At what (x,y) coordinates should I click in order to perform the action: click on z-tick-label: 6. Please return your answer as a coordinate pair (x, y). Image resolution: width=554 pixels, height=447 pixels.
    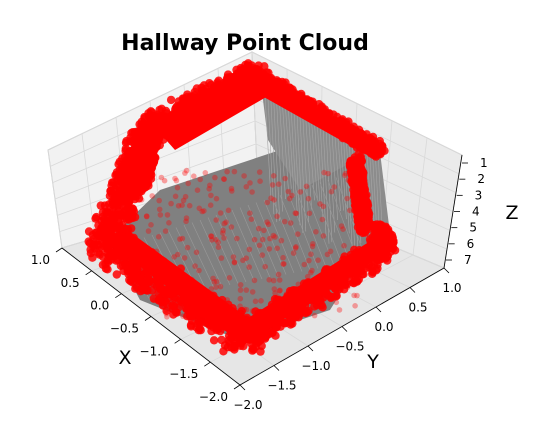
    Looking at the image, I should click on (471, 244).